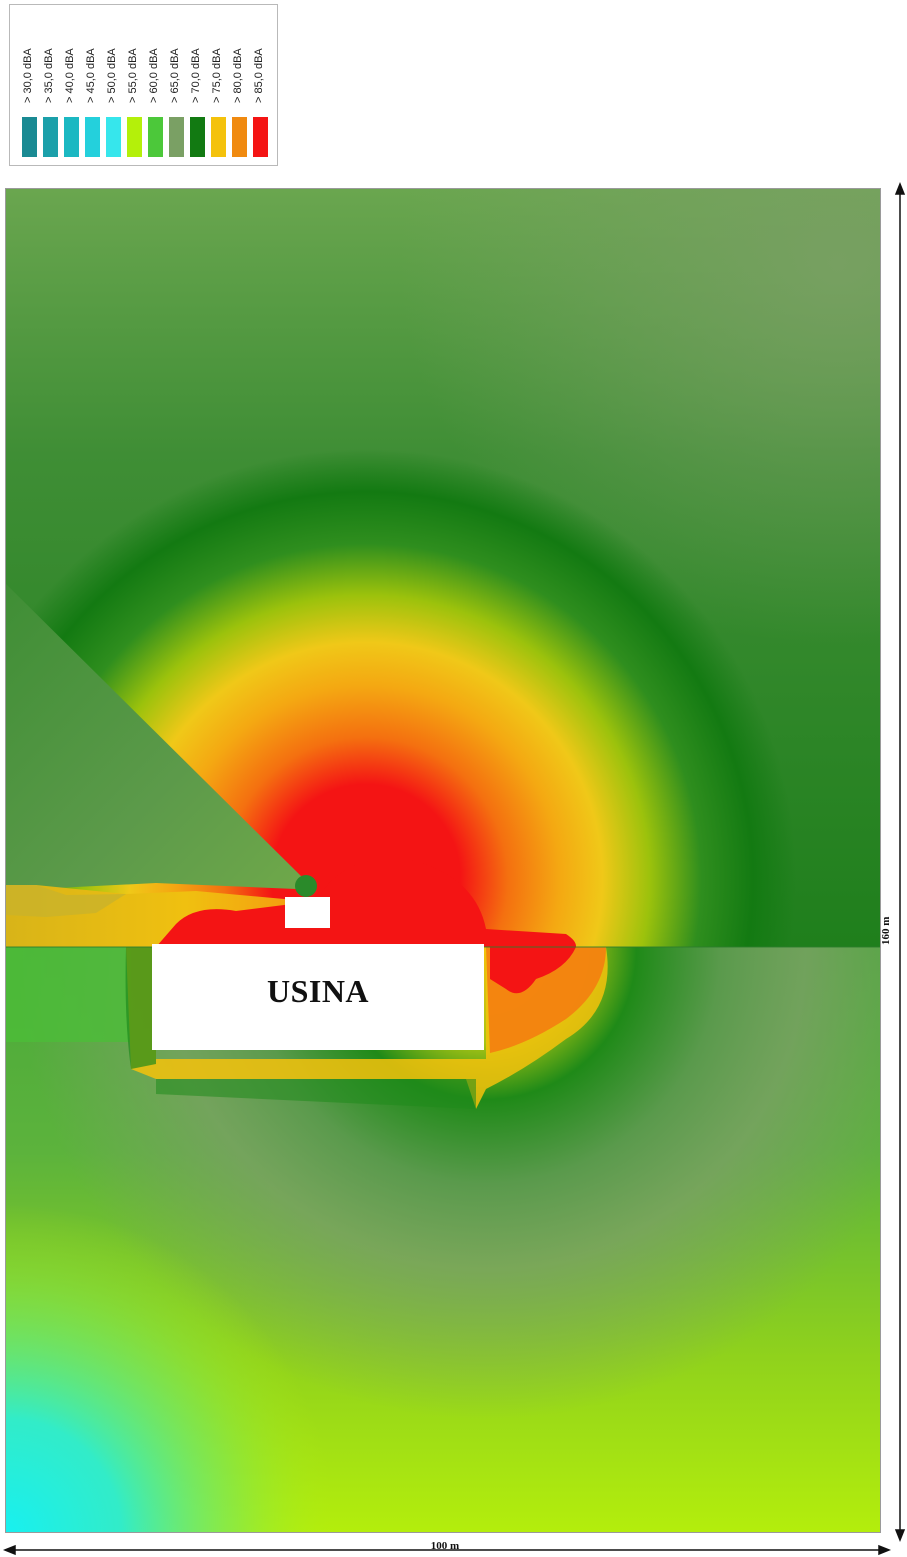 This screenshot has height=1557, width=907. Describe the element at coordinates (196, 75) in the screenshot. I see `legend-label: > 70,0 dBA` at that location.